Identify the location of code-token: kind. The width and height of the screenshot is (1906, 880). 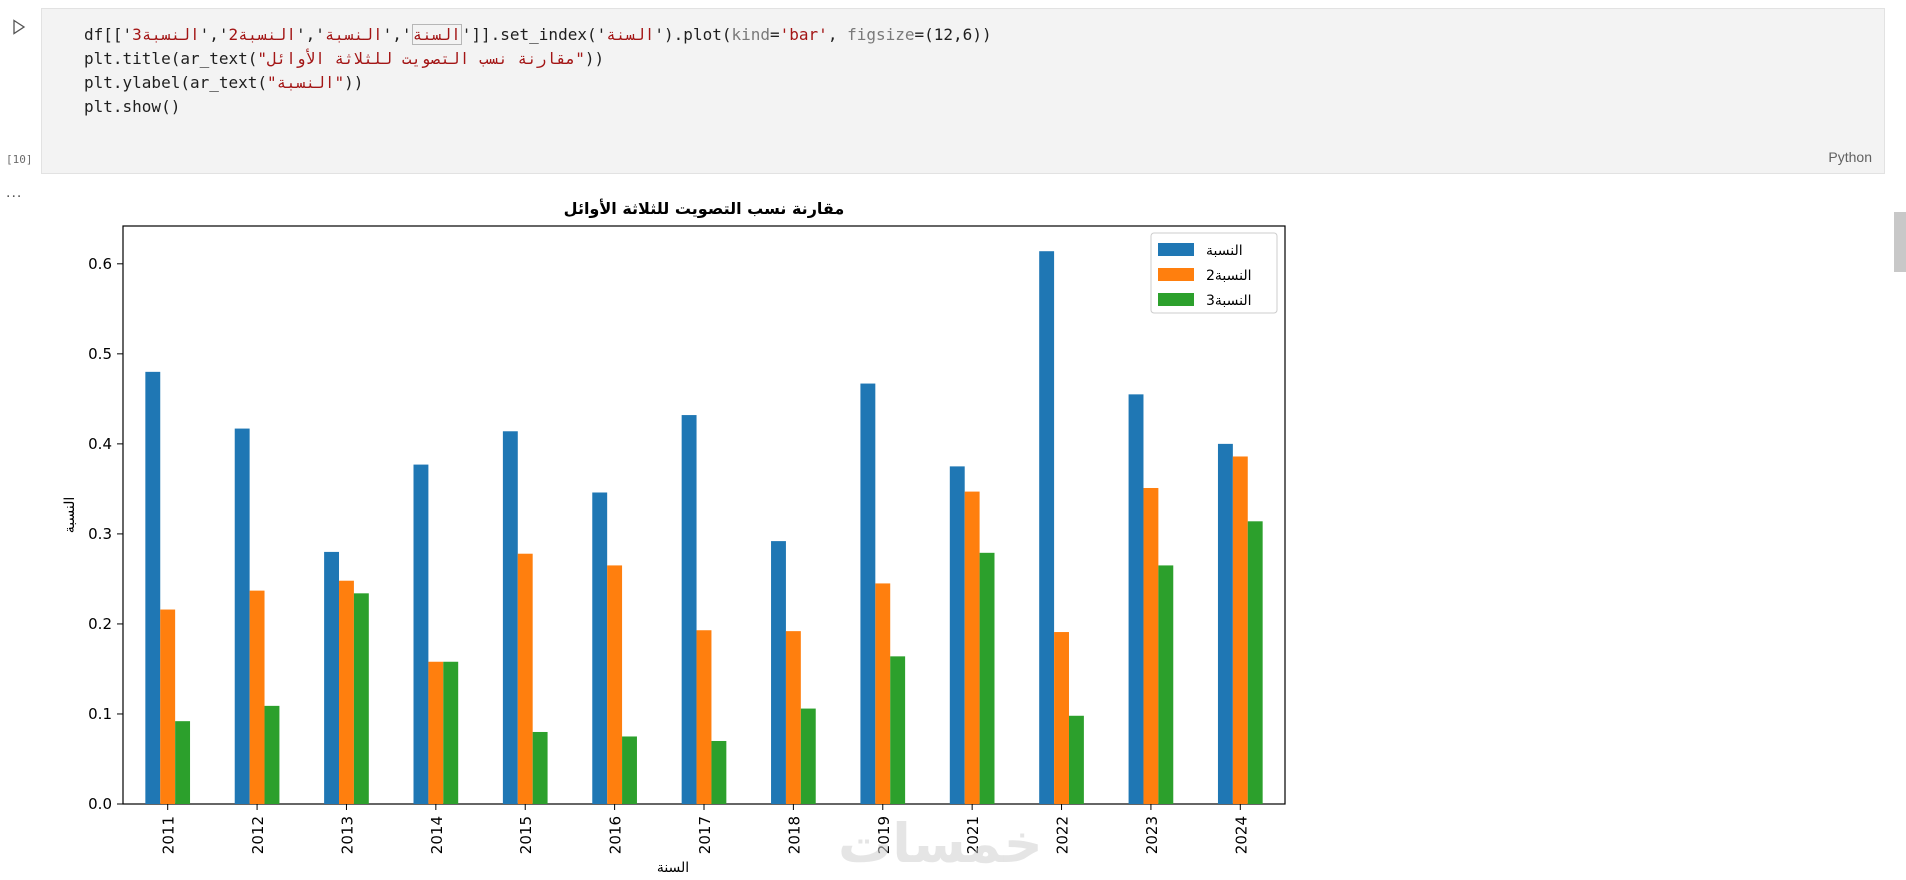
(750, 34).